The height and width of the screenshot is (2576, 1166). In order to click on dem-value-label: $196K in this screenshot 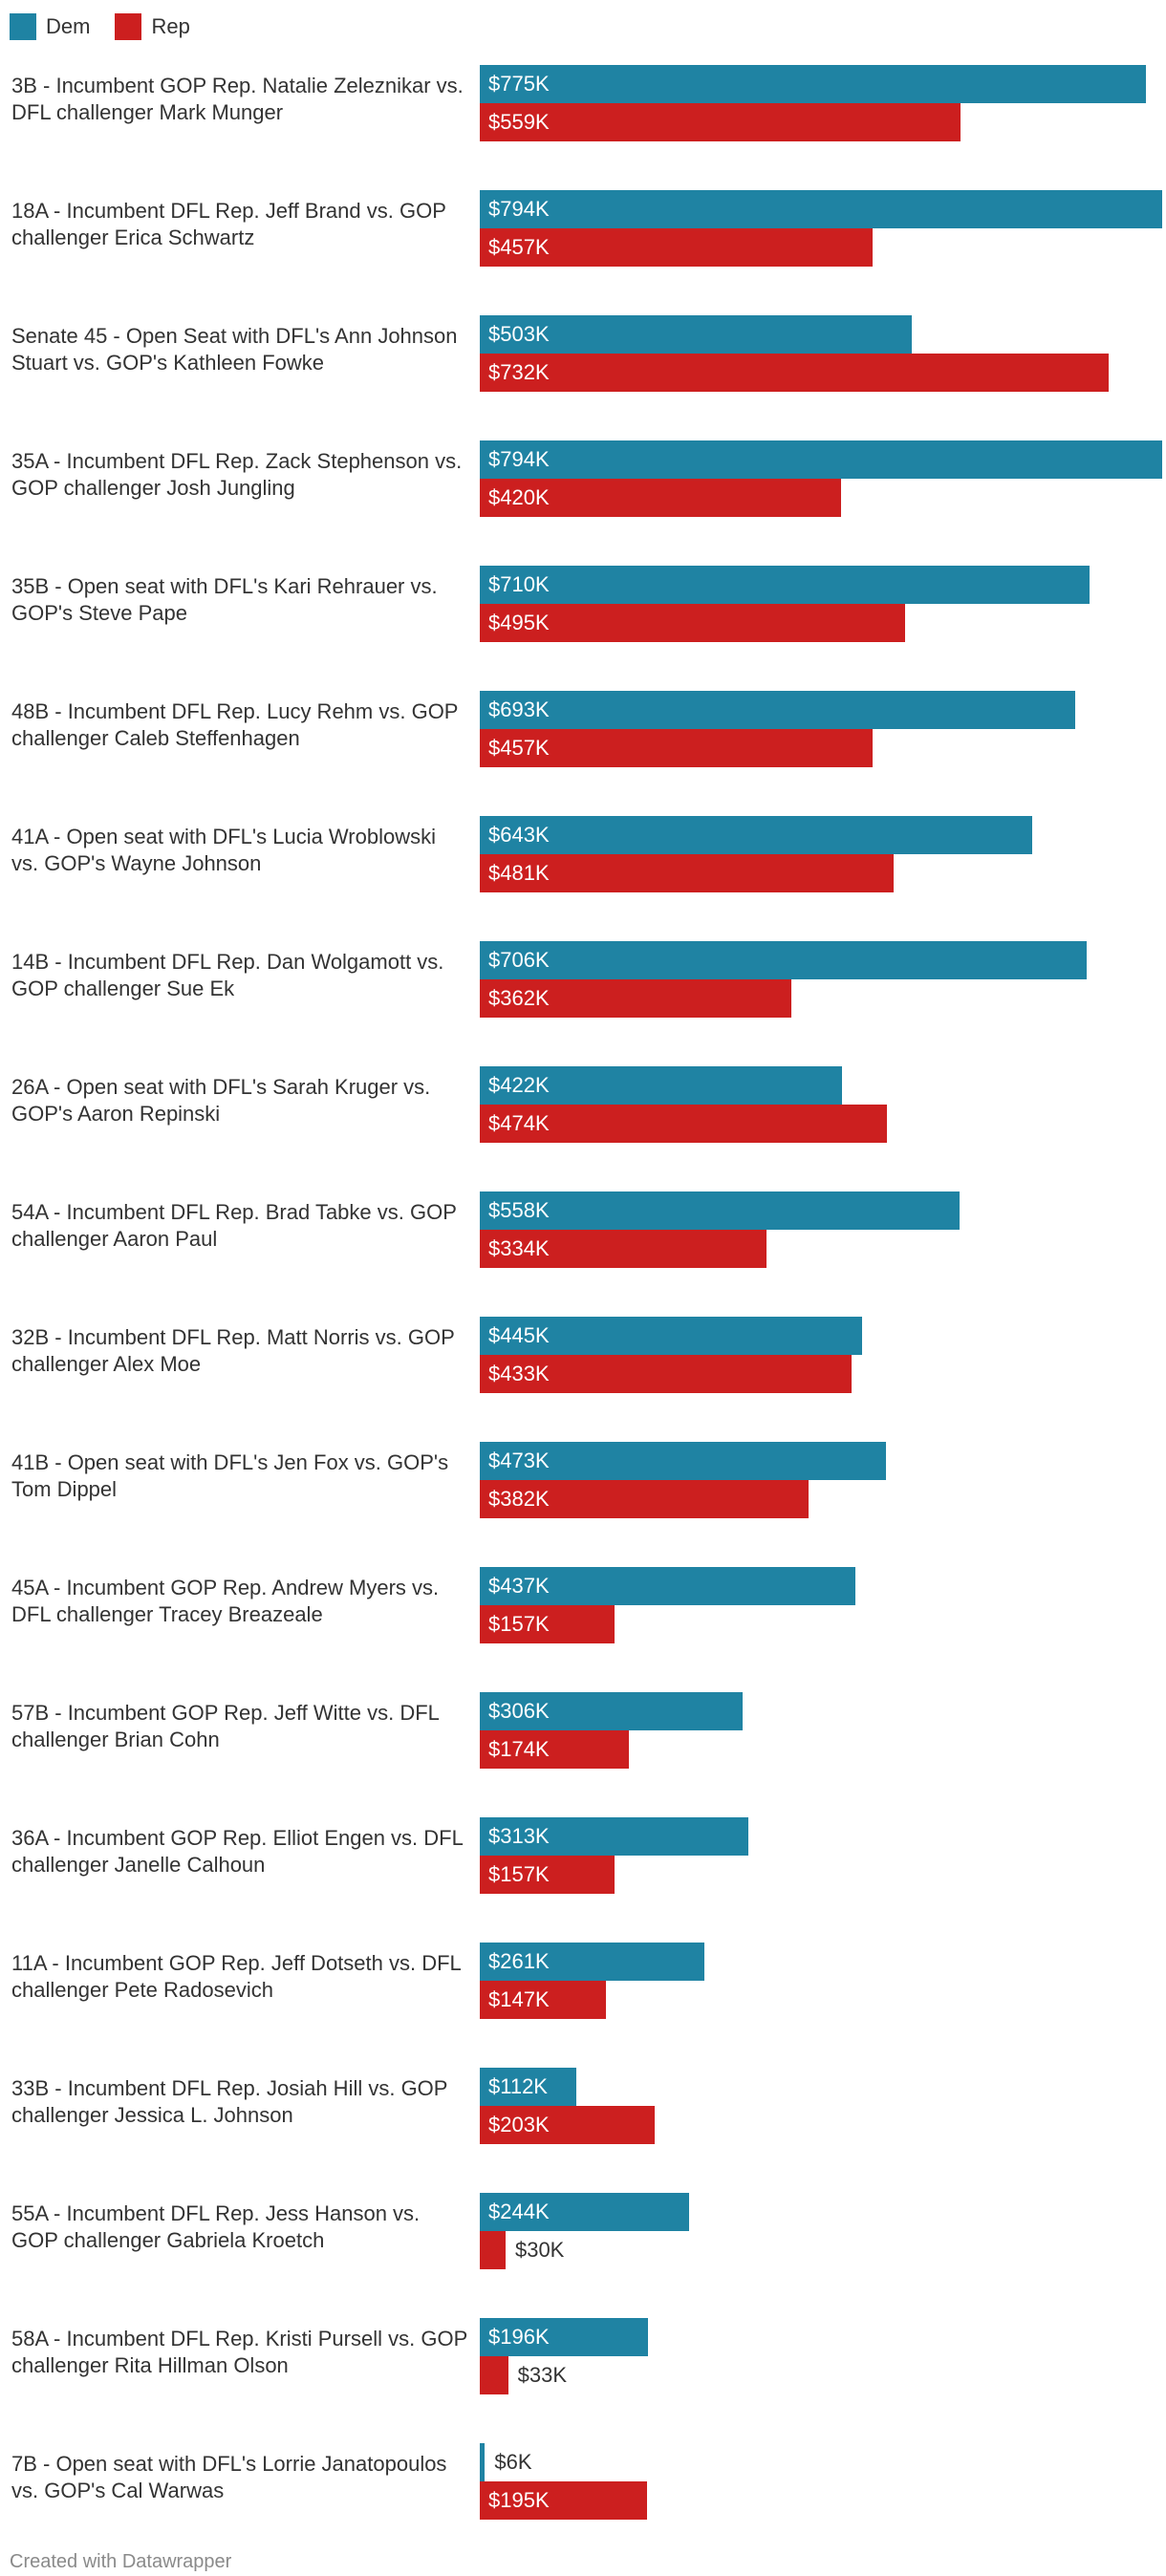, I will do `click(519, 2337)`.